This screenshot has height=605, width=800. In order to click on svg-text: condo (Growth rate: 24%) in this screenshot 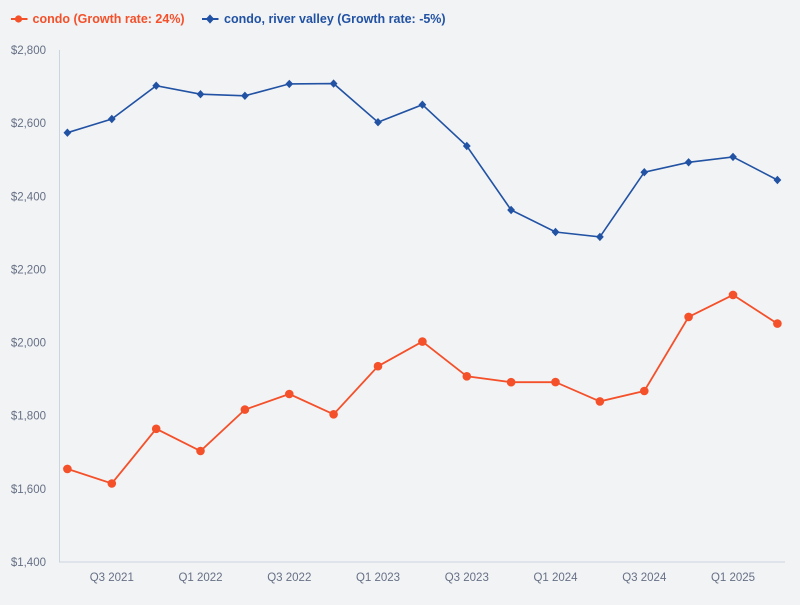, I will do `click(109, 19)`.